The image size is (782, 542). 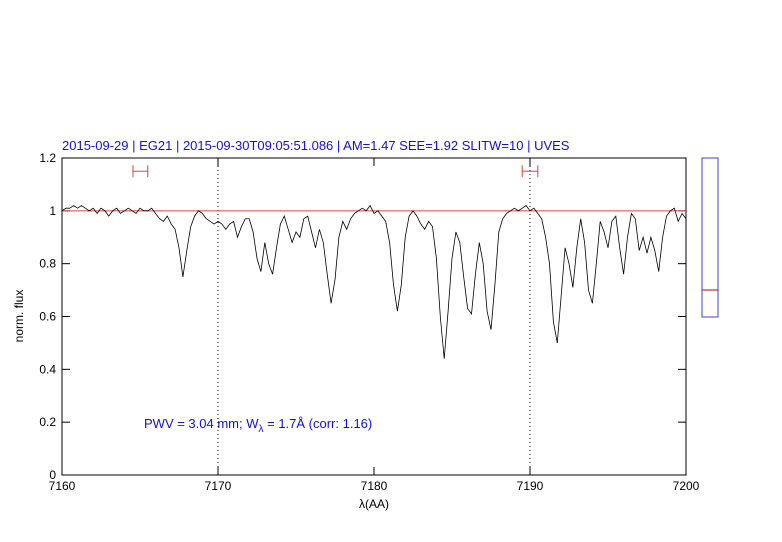 I want to click on x-tick-label: 7170, so click(x=218, y=486).